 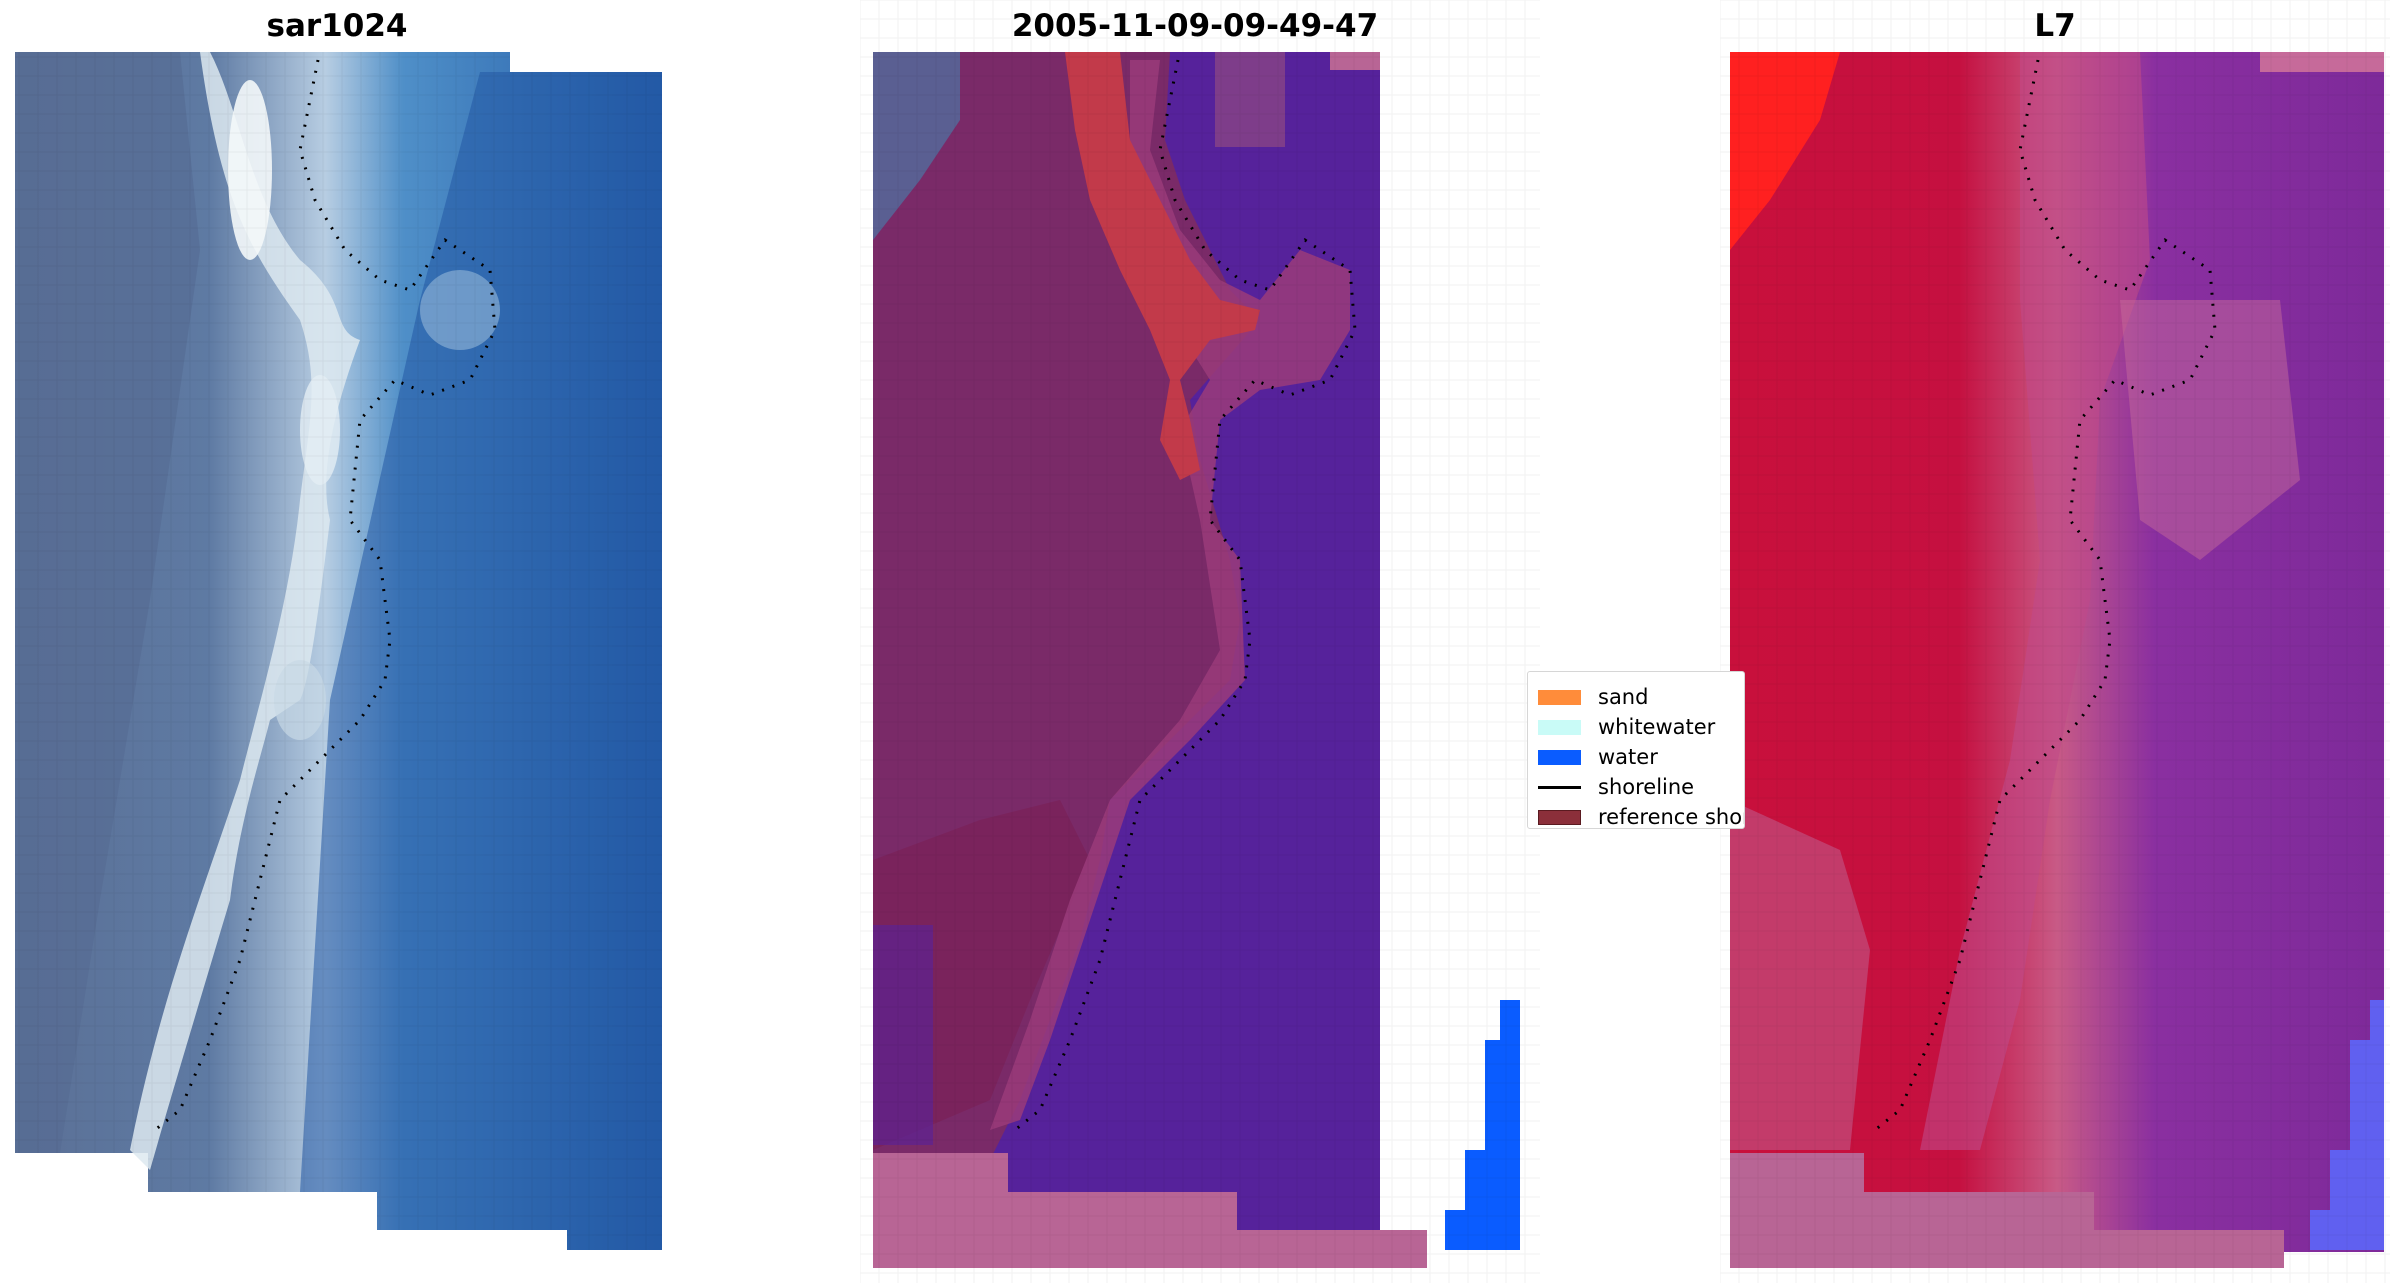 I want to click on legend-label: sand, so click(x=1623, y=697).